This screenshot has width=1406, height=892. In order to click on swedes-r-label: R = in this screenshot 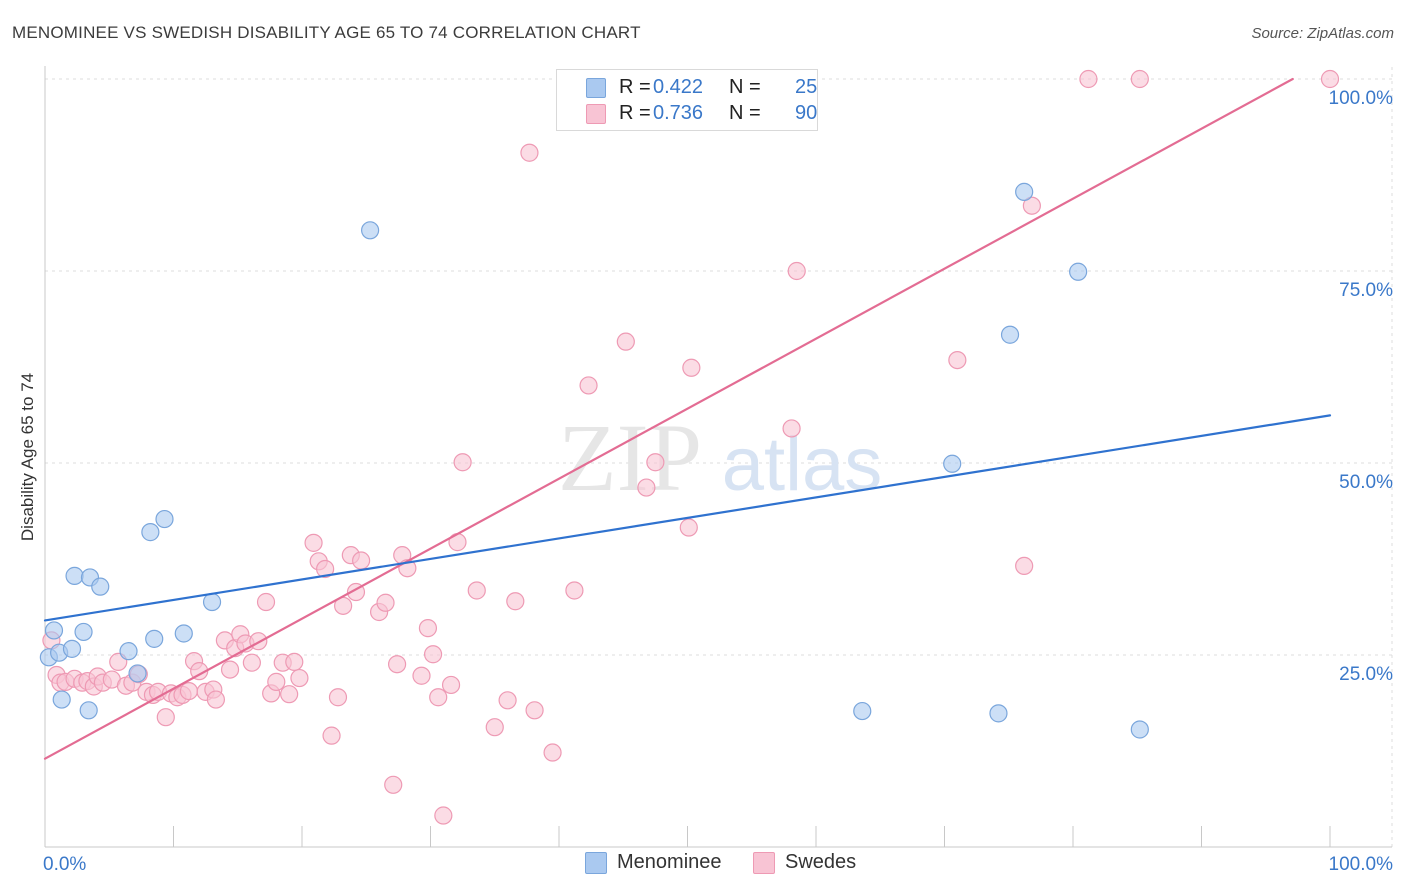, I will do `click(635, 113)`.